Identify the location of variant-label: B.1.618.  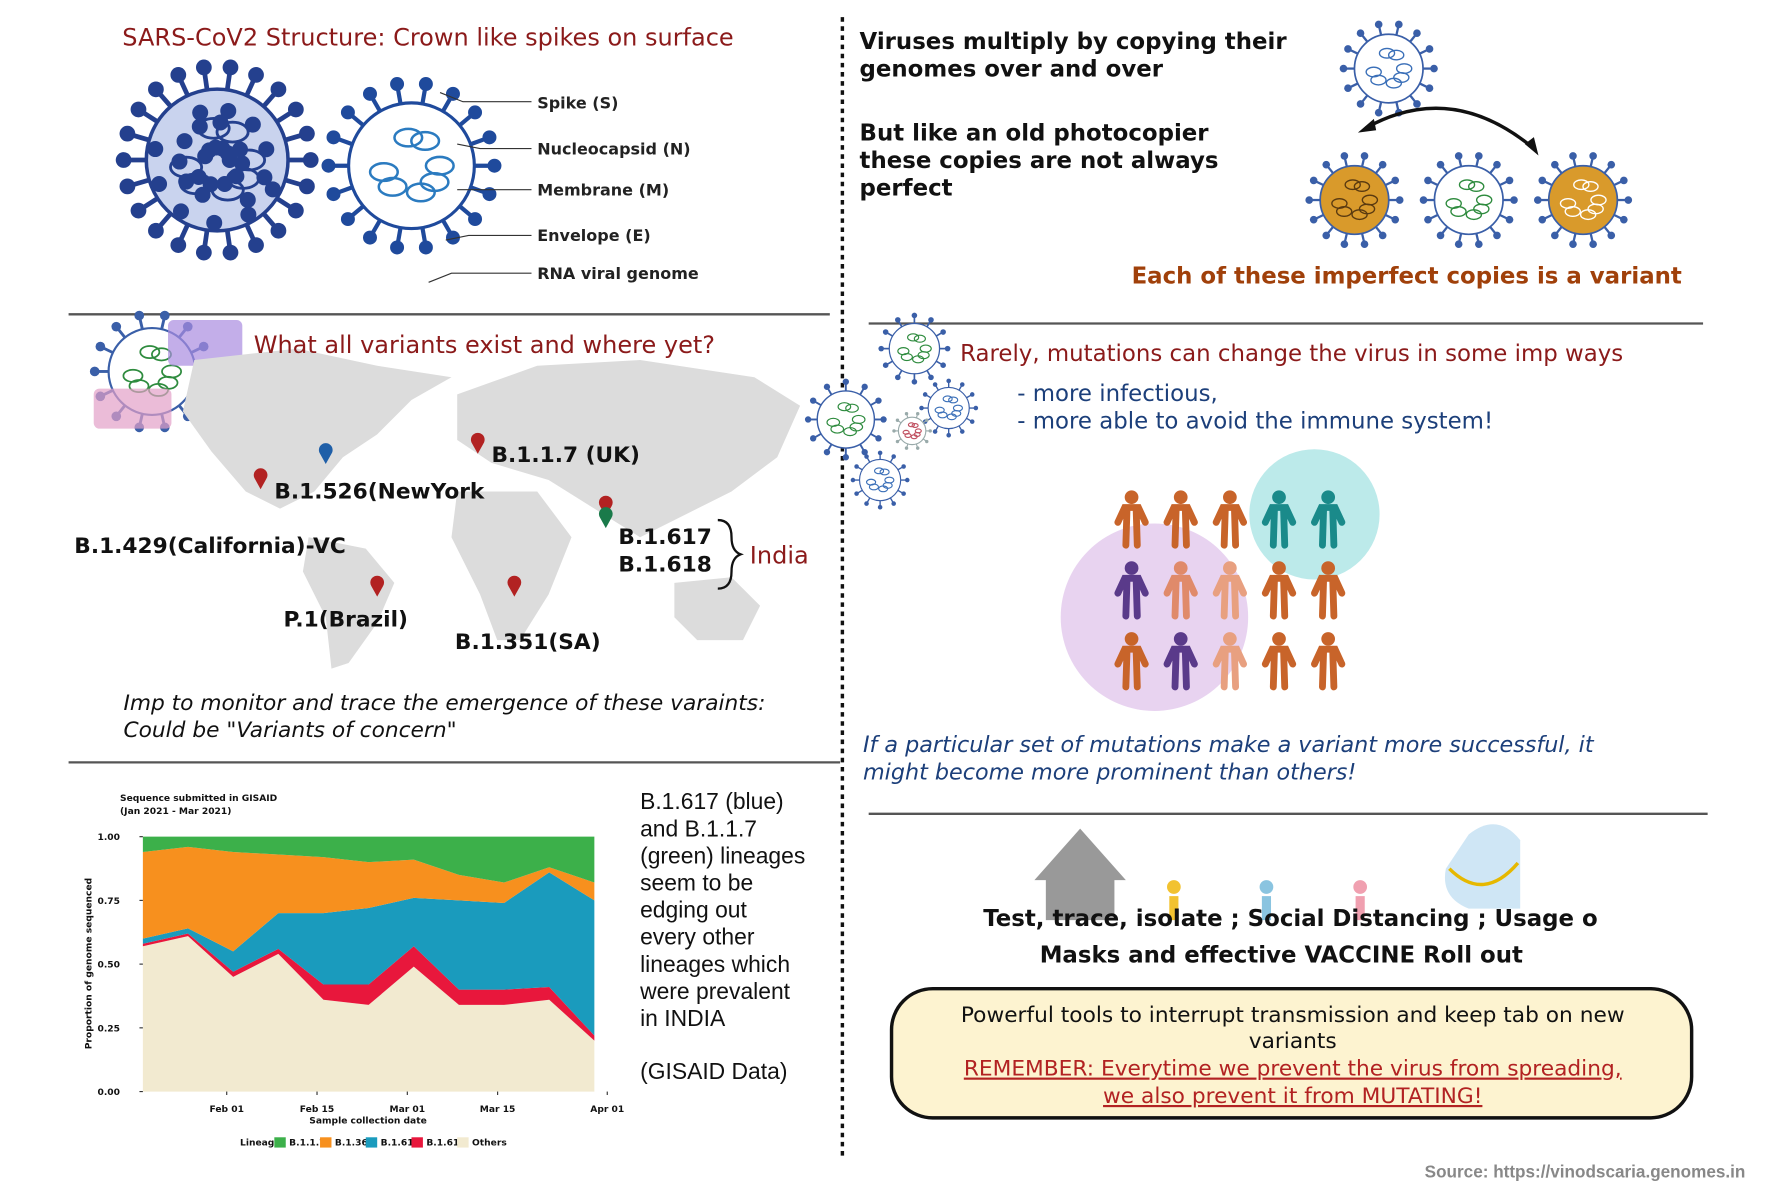
(664, 565).